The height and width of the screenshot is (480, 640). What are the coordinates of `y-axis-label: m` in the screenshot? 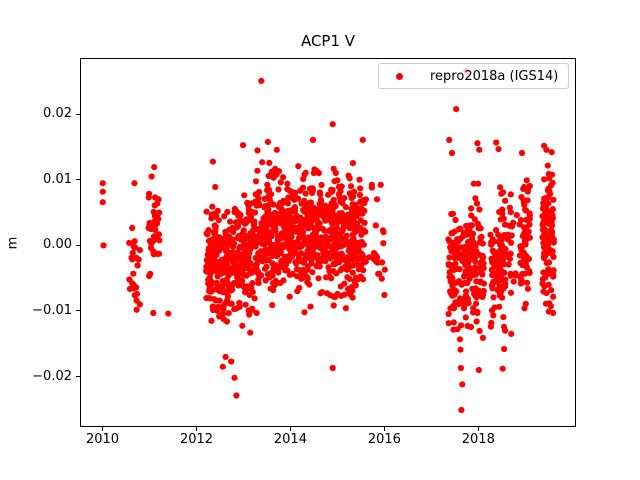 It's located at (13, 242).